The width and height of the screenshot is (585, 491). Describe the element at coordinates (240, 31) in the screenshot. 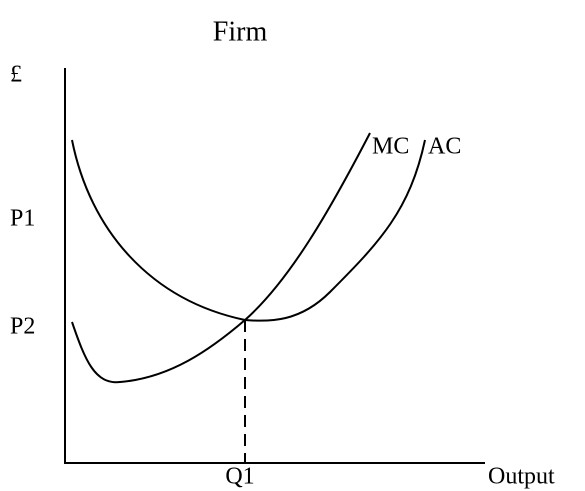

I see `title: Firm` at that location.